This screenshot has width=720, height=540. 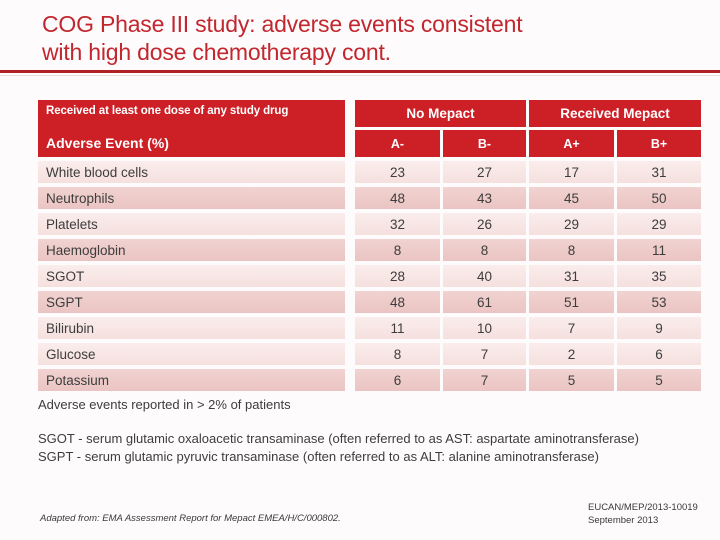 I want to click on row-value: 32, so click(x=397, y=224).